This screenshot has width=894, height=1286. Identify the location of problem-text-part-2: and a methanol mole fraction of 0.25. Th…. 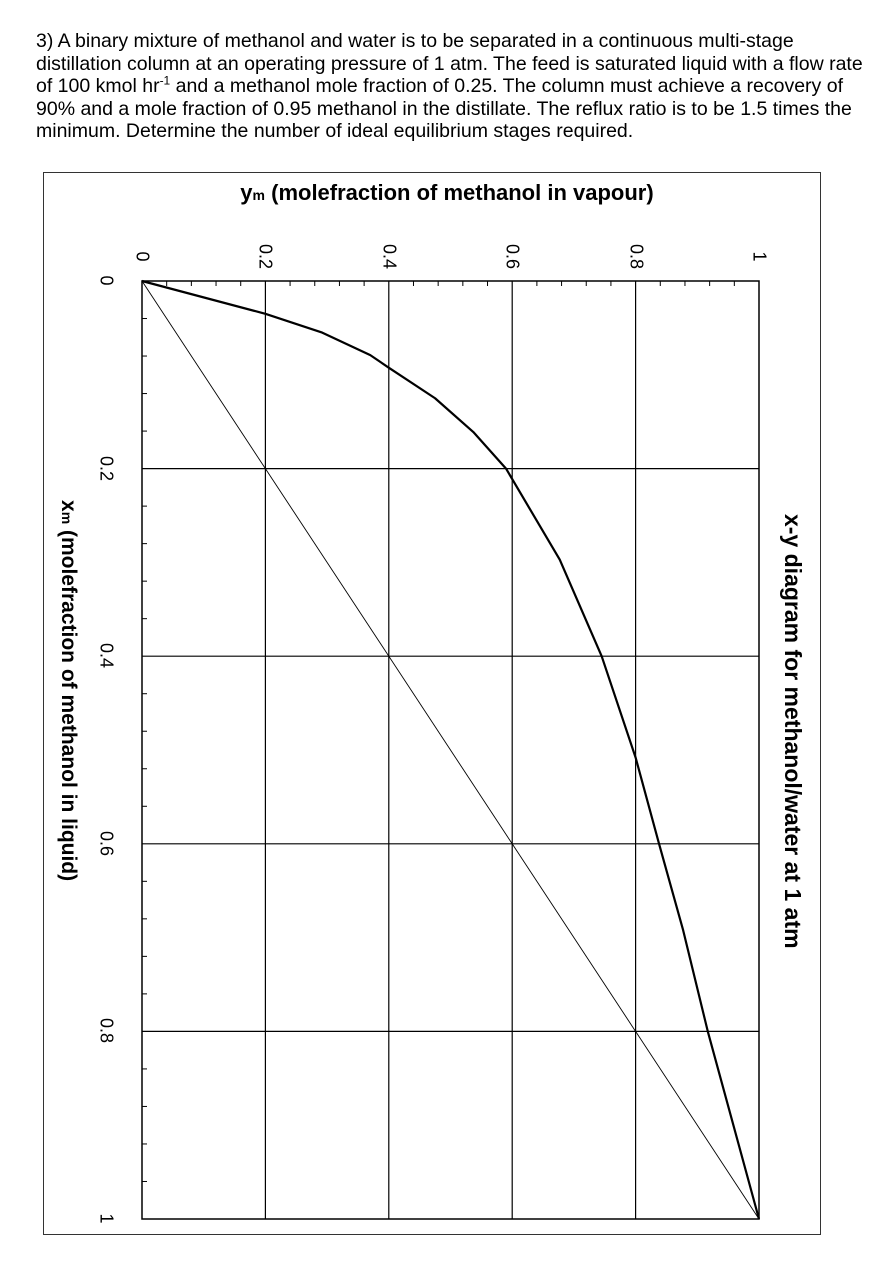
(444, 109).